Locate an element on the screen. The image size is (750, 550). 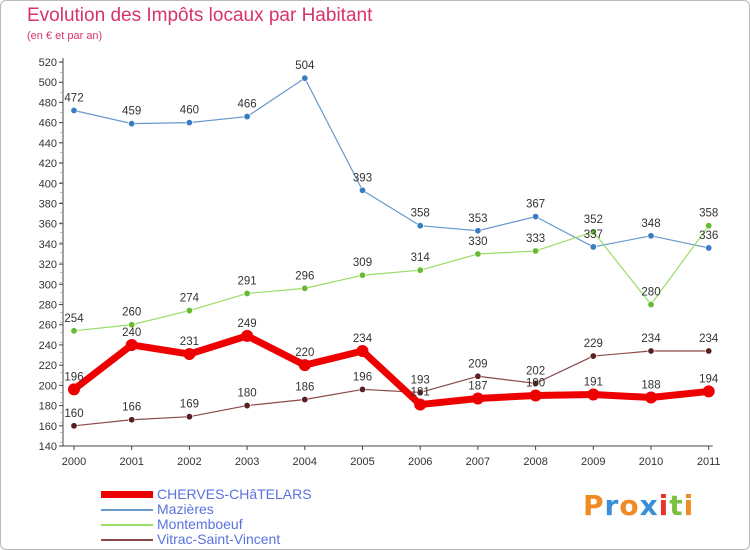
data-label: 220 is located at coordinates (304, 353).